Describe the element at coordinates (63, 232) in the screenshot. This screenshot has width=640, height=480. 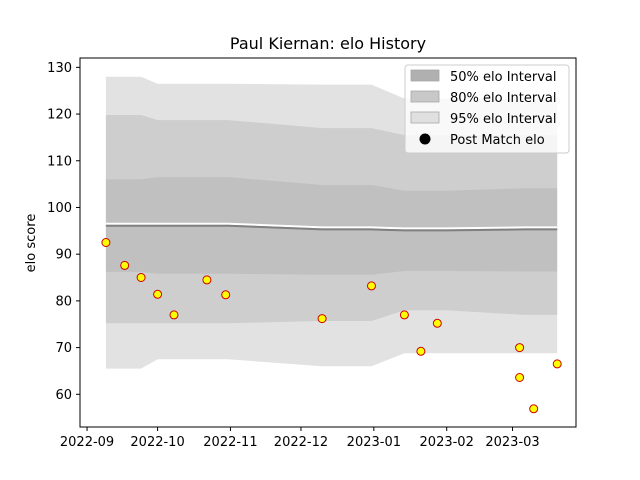
I see `y-axis: 60 70 80 90 100 110 120 130` at that location.